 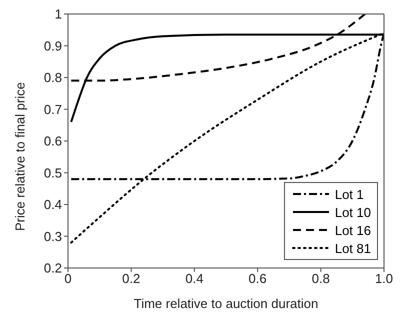 What do you see at coordinates (131, 278) in the screenshot?
I see `x-tick-label: 0.2` at bounding box center [131, 278].